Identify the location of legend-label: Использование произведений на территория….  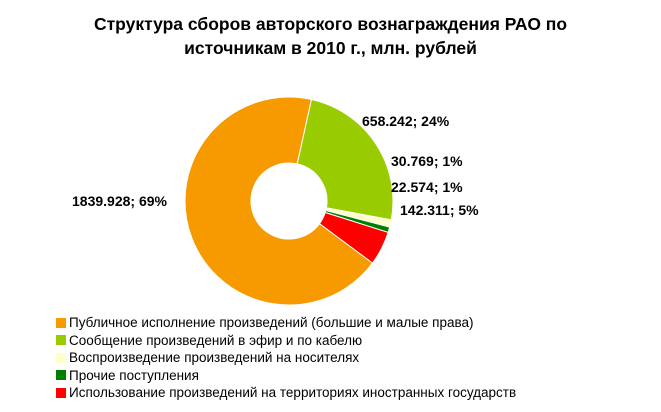
(293, 392).